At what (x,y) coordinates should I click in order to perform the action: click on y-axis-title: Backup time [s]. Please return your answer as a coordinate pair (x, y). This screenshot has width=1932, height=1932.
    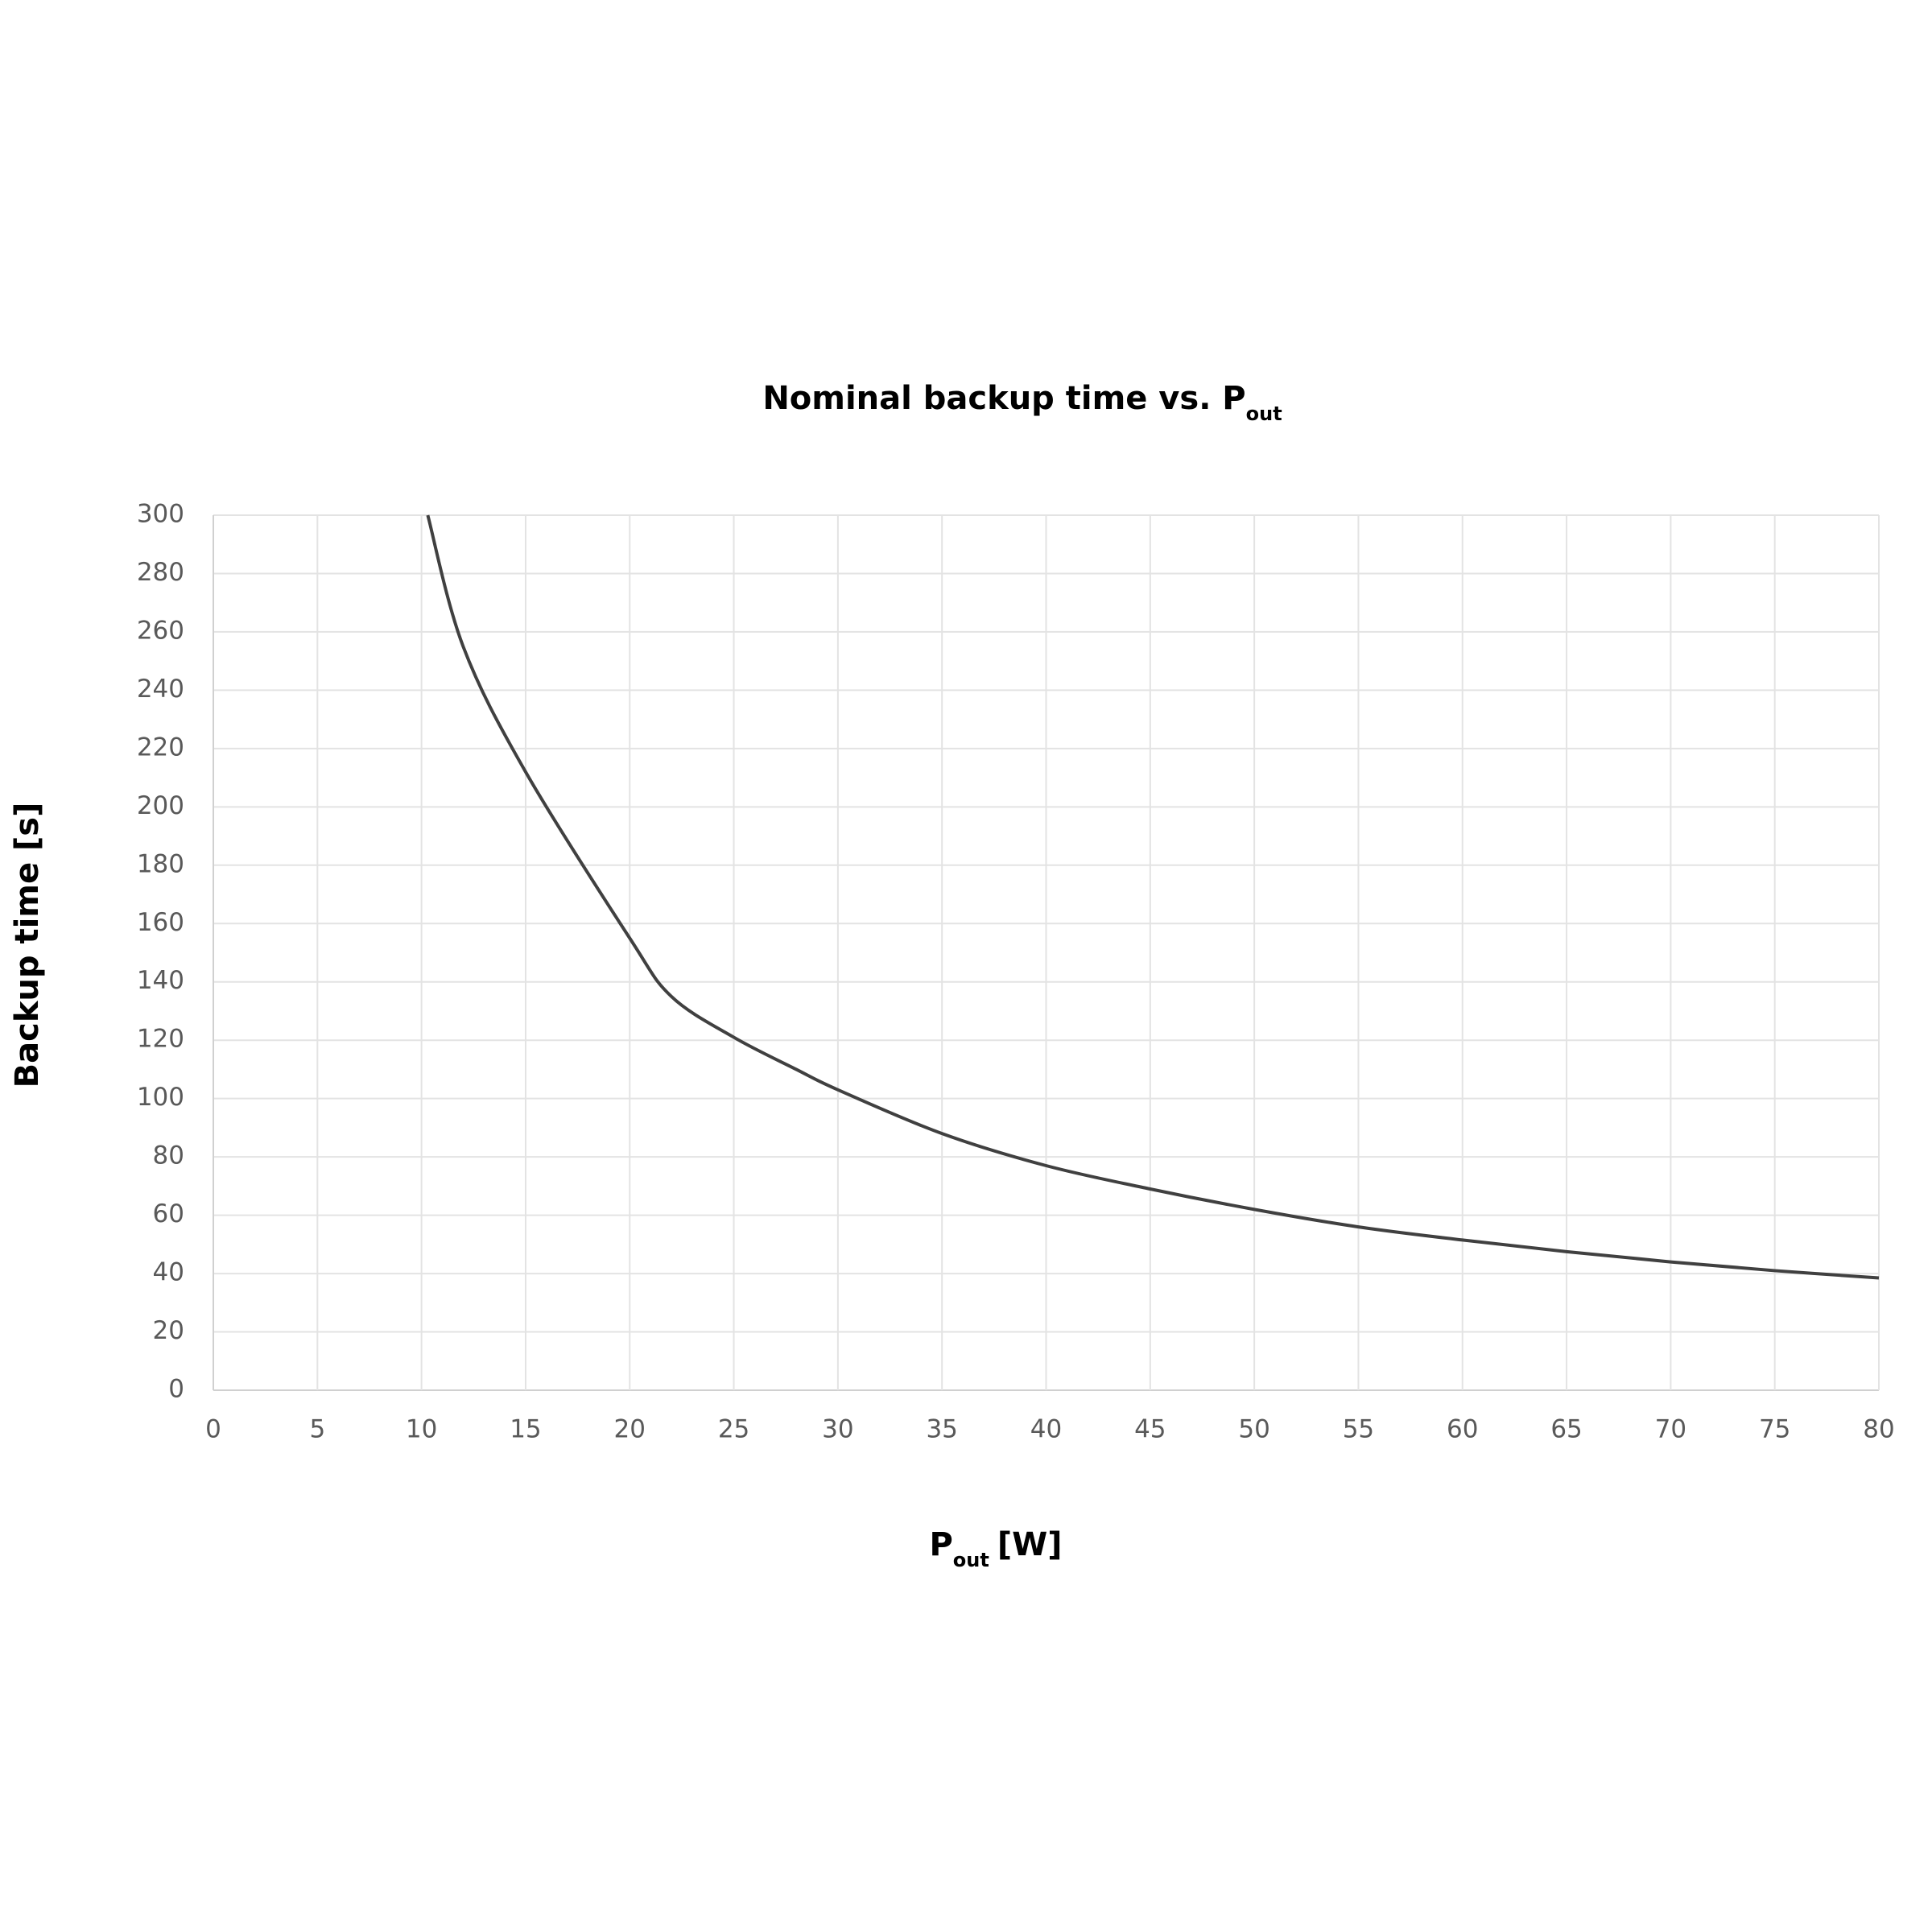
    Looking at the image, I should click on (27, 945).